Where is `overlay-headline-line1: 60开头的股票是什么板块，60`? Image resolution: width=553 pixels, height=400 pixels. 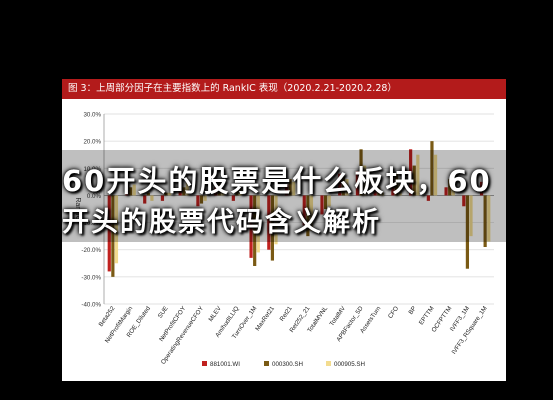
overlay-headline-line1: 60开头的股票是什么板块，60 is located at coordinates (277, 181).